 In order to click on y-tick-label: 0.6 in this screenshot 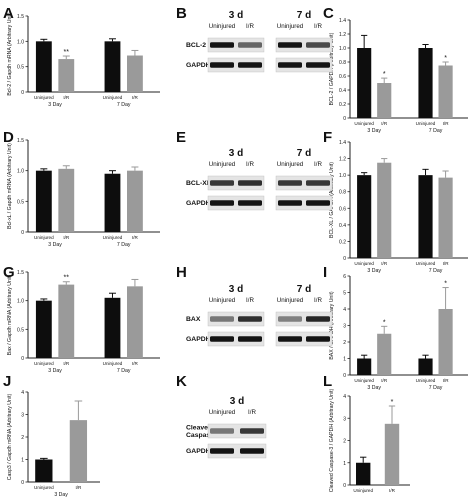, I will do `click(342, 77)`.